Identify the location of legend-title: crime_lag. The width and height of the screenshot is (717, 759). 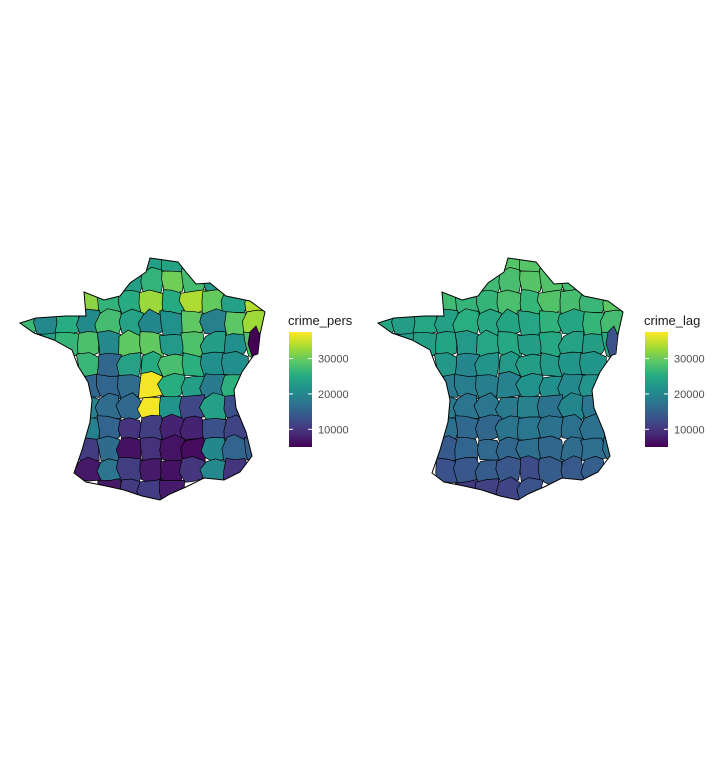
(672, 320).